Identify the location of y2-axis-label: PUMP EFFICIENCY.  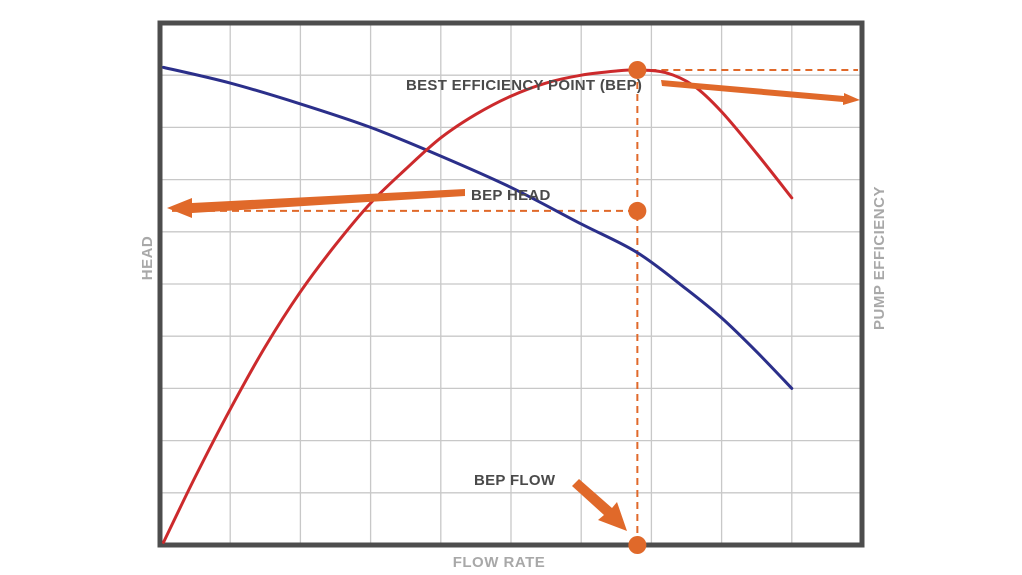
(879, 258).